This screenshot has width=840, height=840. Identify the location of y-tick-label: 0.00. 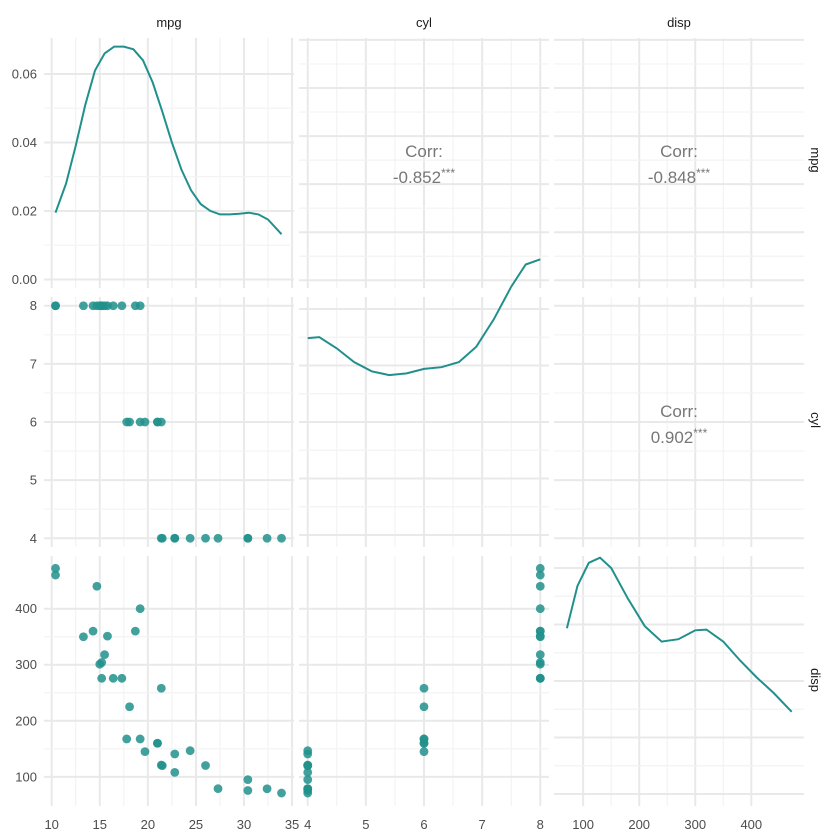
(24, 279).